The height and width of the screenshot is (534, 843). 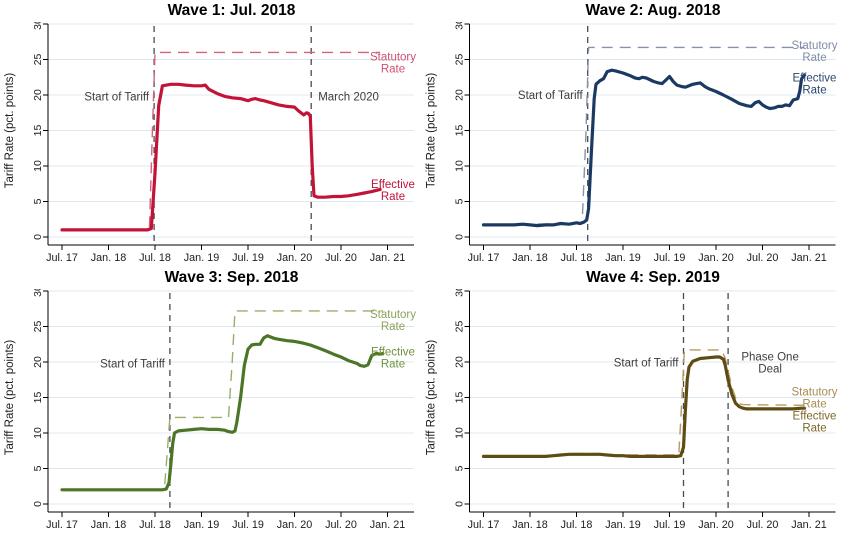 What do you see at coordinates (653, 10) in the screenshot?
I see `wave2-title: Wave 2: Aug. 2018` at bounding box center [653, 10].